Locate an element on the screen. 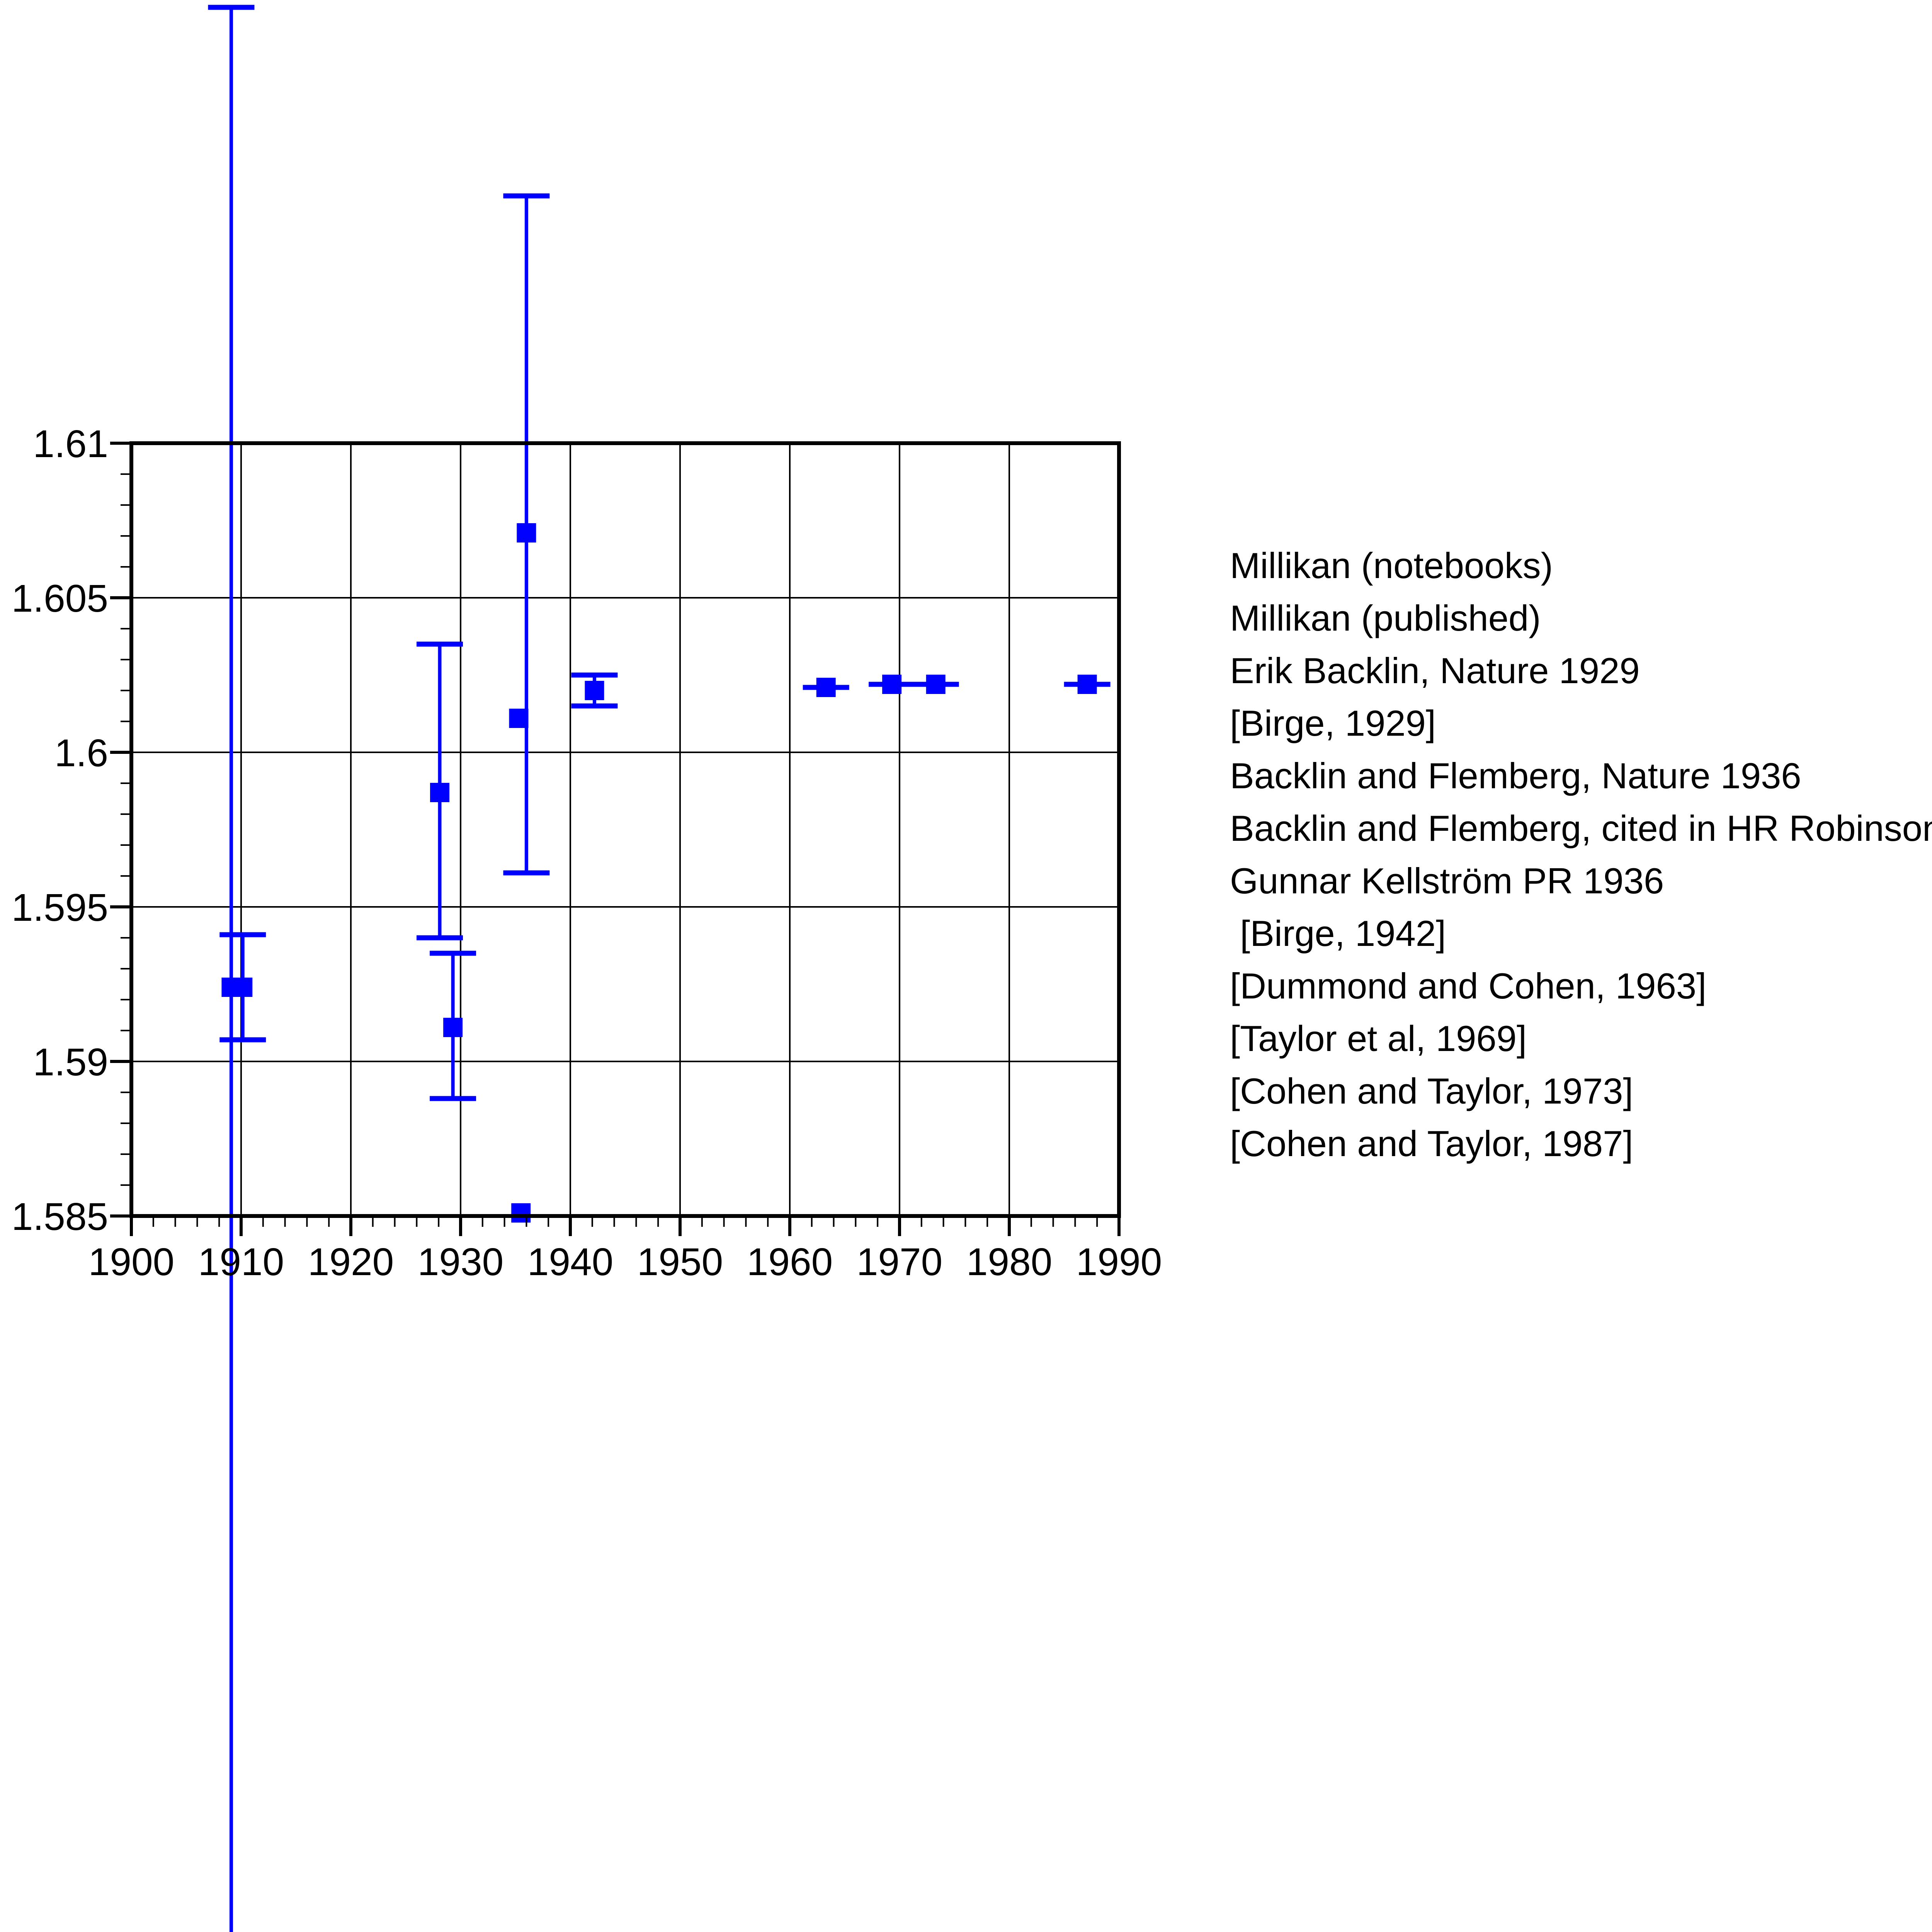 The height and width of the screenshot is (1932, 1932). legend-item: Erik Backlin, Nature 1929 is located at coordinates (1435, 670).